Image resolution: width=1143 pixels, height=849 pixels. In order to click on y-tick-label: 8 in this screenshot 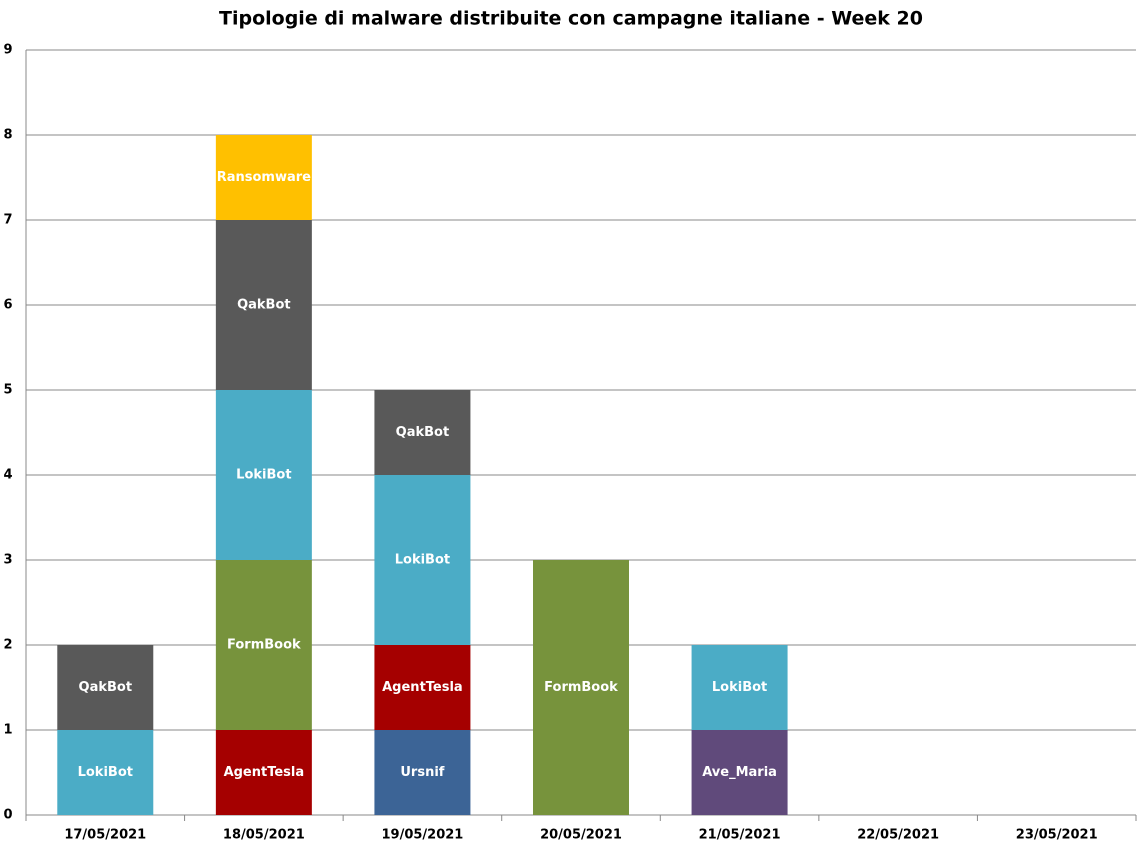, I will do `click(7, 135)`.